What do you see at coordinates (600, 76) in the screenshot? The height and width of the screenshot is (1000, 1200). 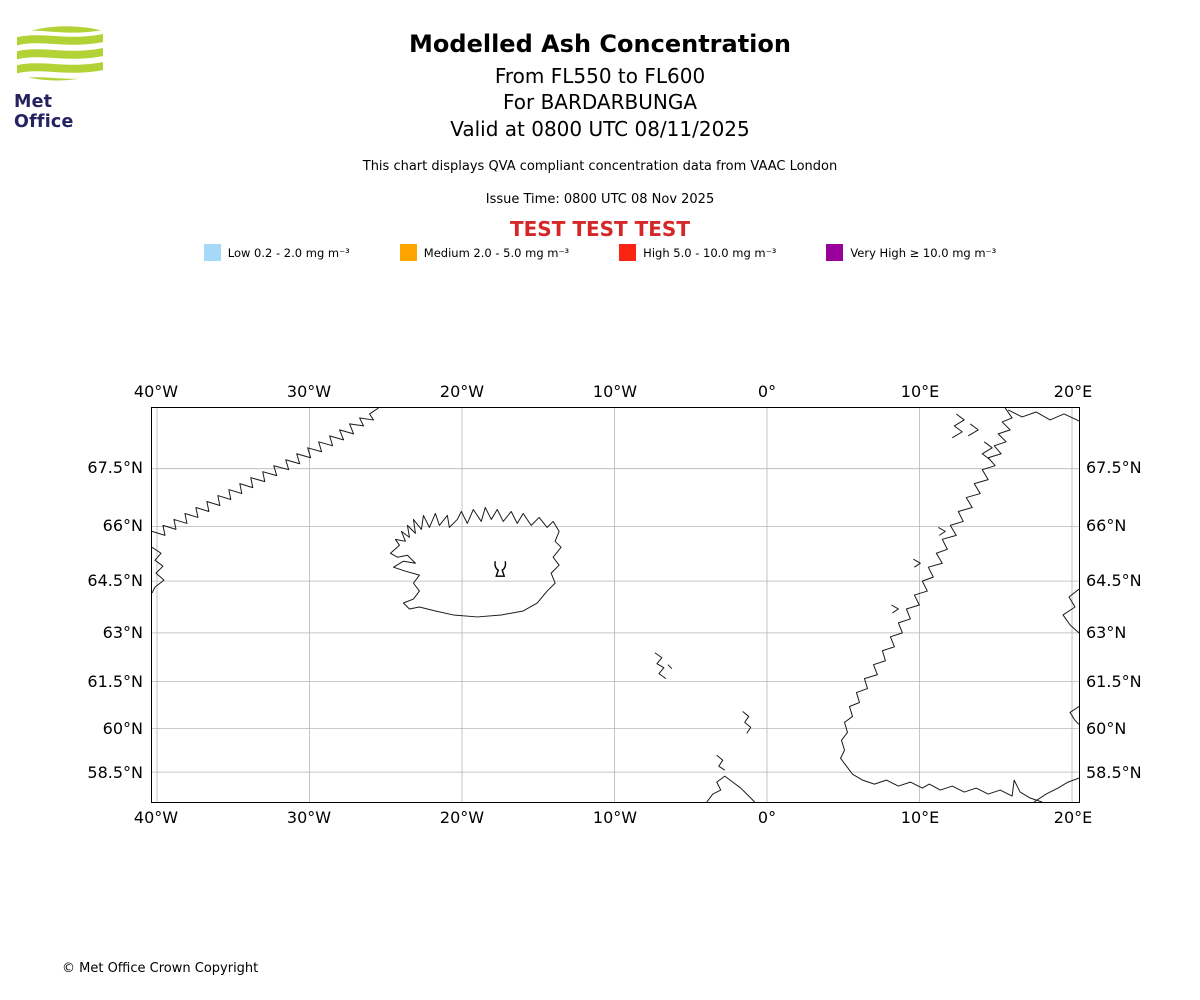 I see `subtitle-flight-levels: From FL550 to FL600` at bounding box center [600, 76].